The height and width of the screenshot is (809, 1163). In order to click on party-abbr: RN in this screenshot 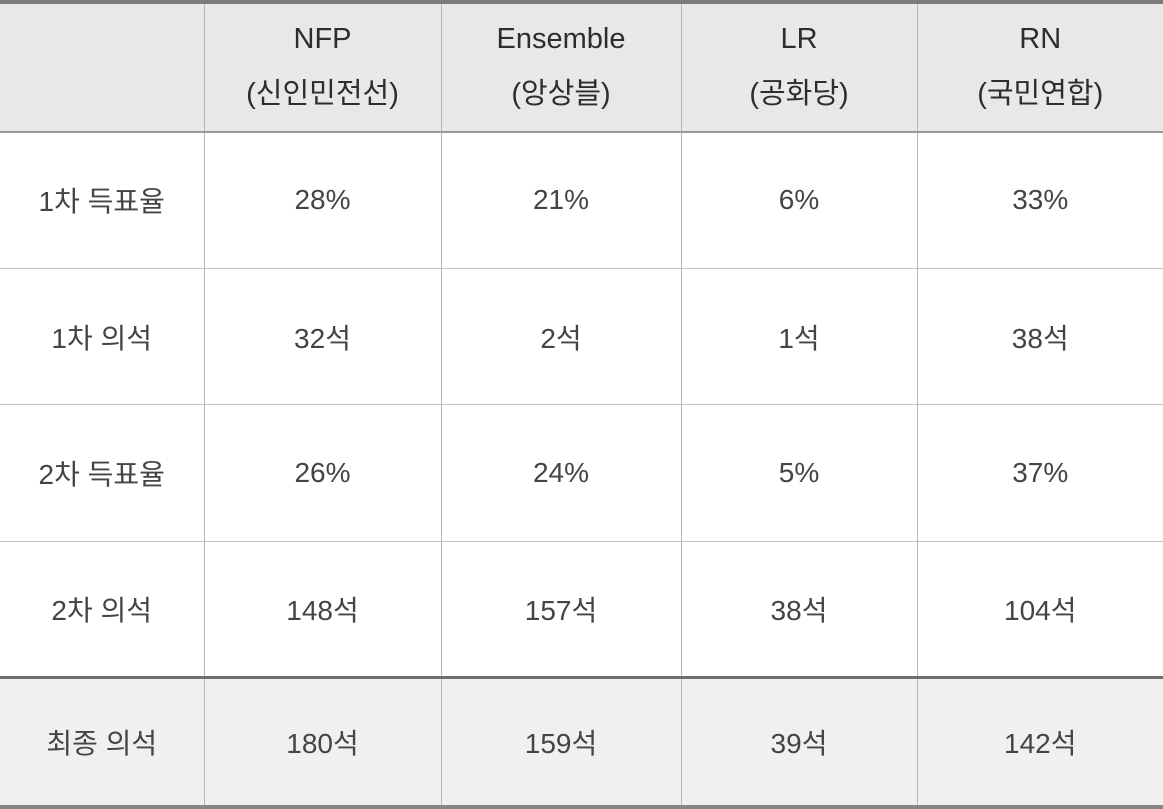, I will do `click(1040, 39)`.